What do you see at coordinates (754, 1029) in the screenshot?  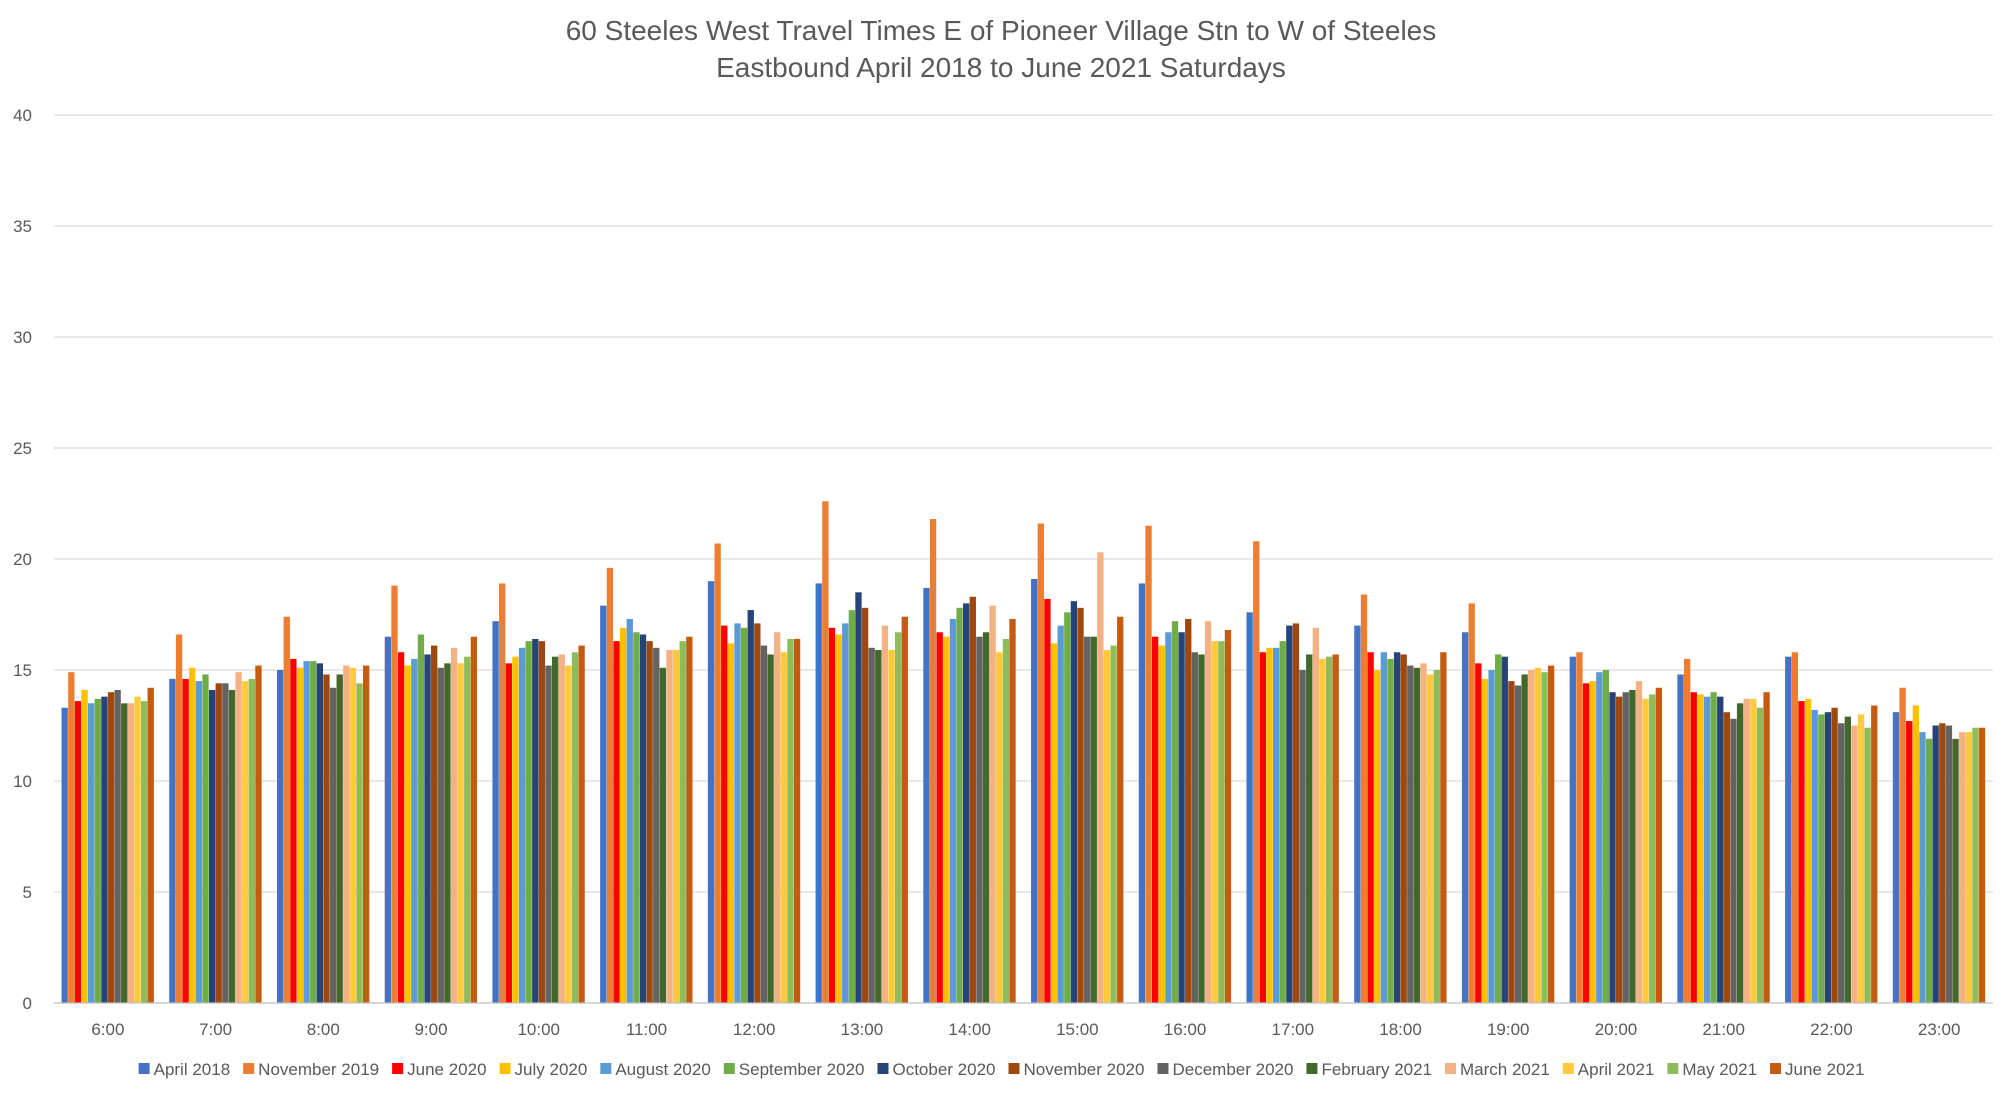 I see `x-tick-label: 12:00` at bounding box center [754, 1029].